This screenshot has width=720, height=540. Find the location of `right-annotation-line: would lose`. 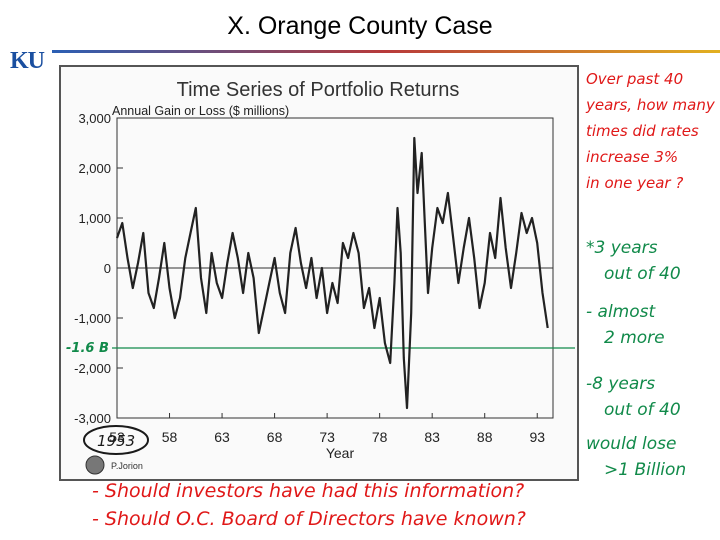

right-annotation-line: would lose is located at coordinates (631, 444).